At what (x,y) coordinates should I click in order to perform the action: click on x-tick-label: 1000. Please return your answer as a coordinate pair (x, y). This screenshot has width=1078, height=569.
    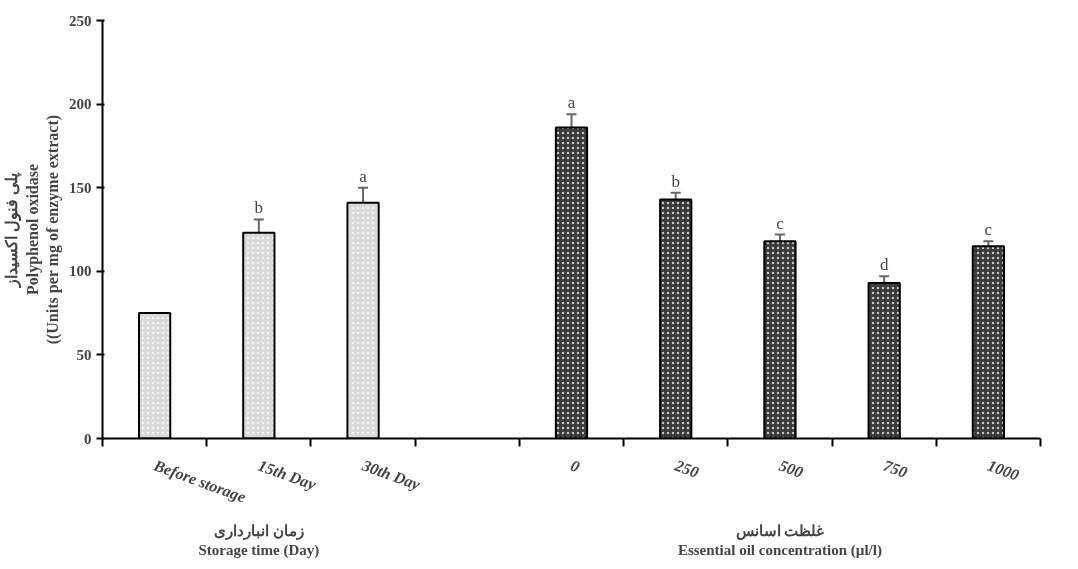
    Looking at the image, I should click on (1003, 470).